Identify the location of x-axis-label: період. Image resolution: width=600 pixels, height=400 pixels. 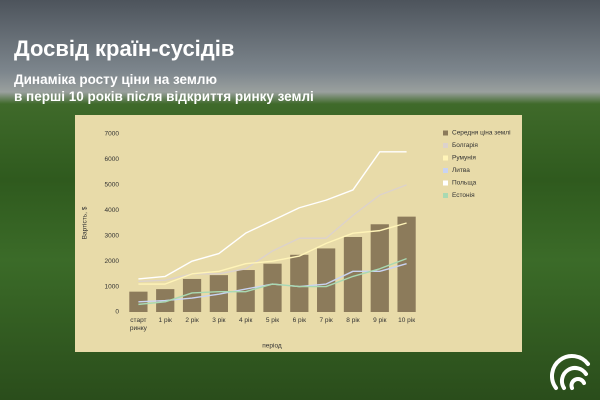
(272, 346).